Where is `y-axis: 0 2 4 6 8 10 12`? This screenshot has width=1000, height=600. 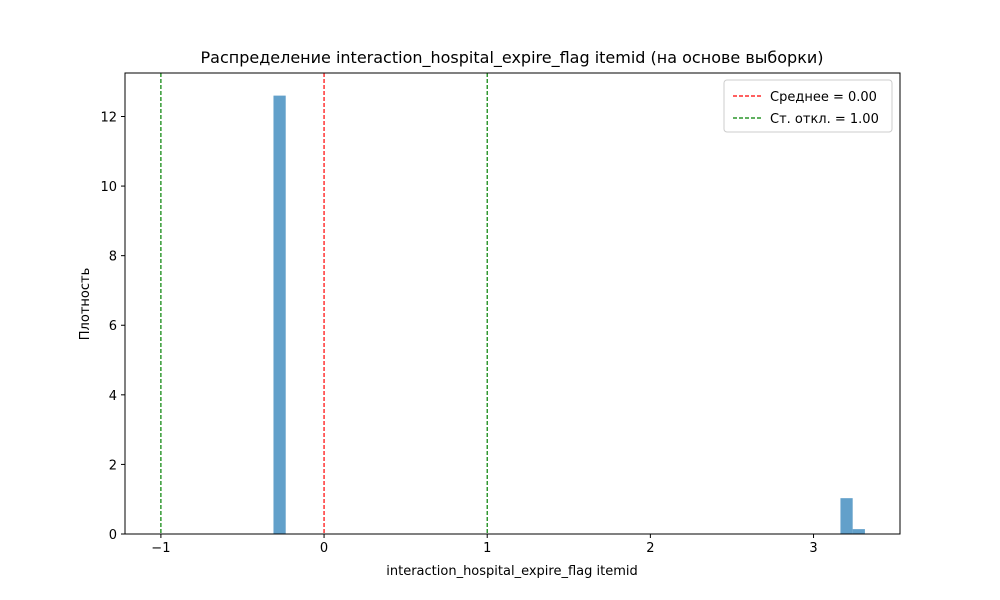
y-axis: 0 2 4 6 8 10 12 is located at coordinates (112, 326).